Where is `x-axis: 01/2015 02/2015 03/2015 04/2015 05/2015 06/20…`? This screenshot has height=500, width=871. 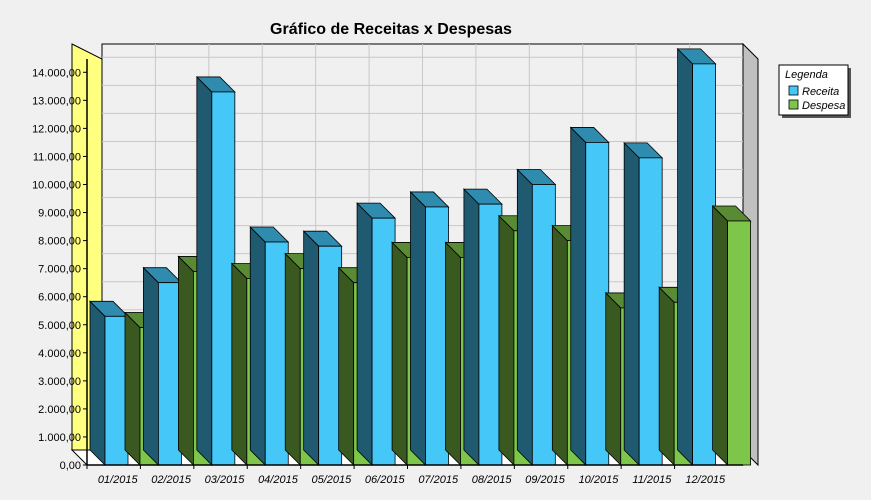 x-axis: 01/2015 02/2015 03/2015 04/2015 05/2015 06/20… is located at coordinates (414, 475).